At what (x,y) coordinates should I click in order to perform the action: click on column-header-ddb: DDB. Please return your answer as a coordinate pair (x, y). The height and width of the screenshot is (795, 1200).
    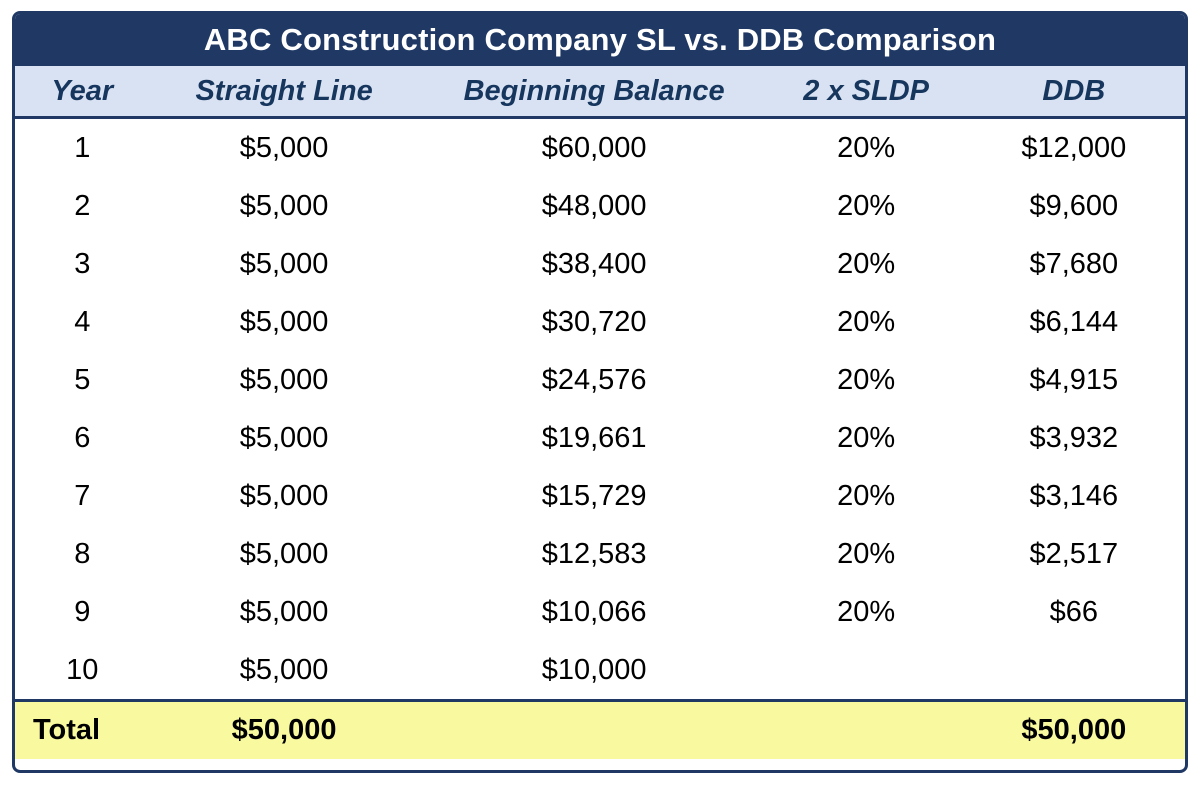
    Looking at the image, I should click on (1073, 92).